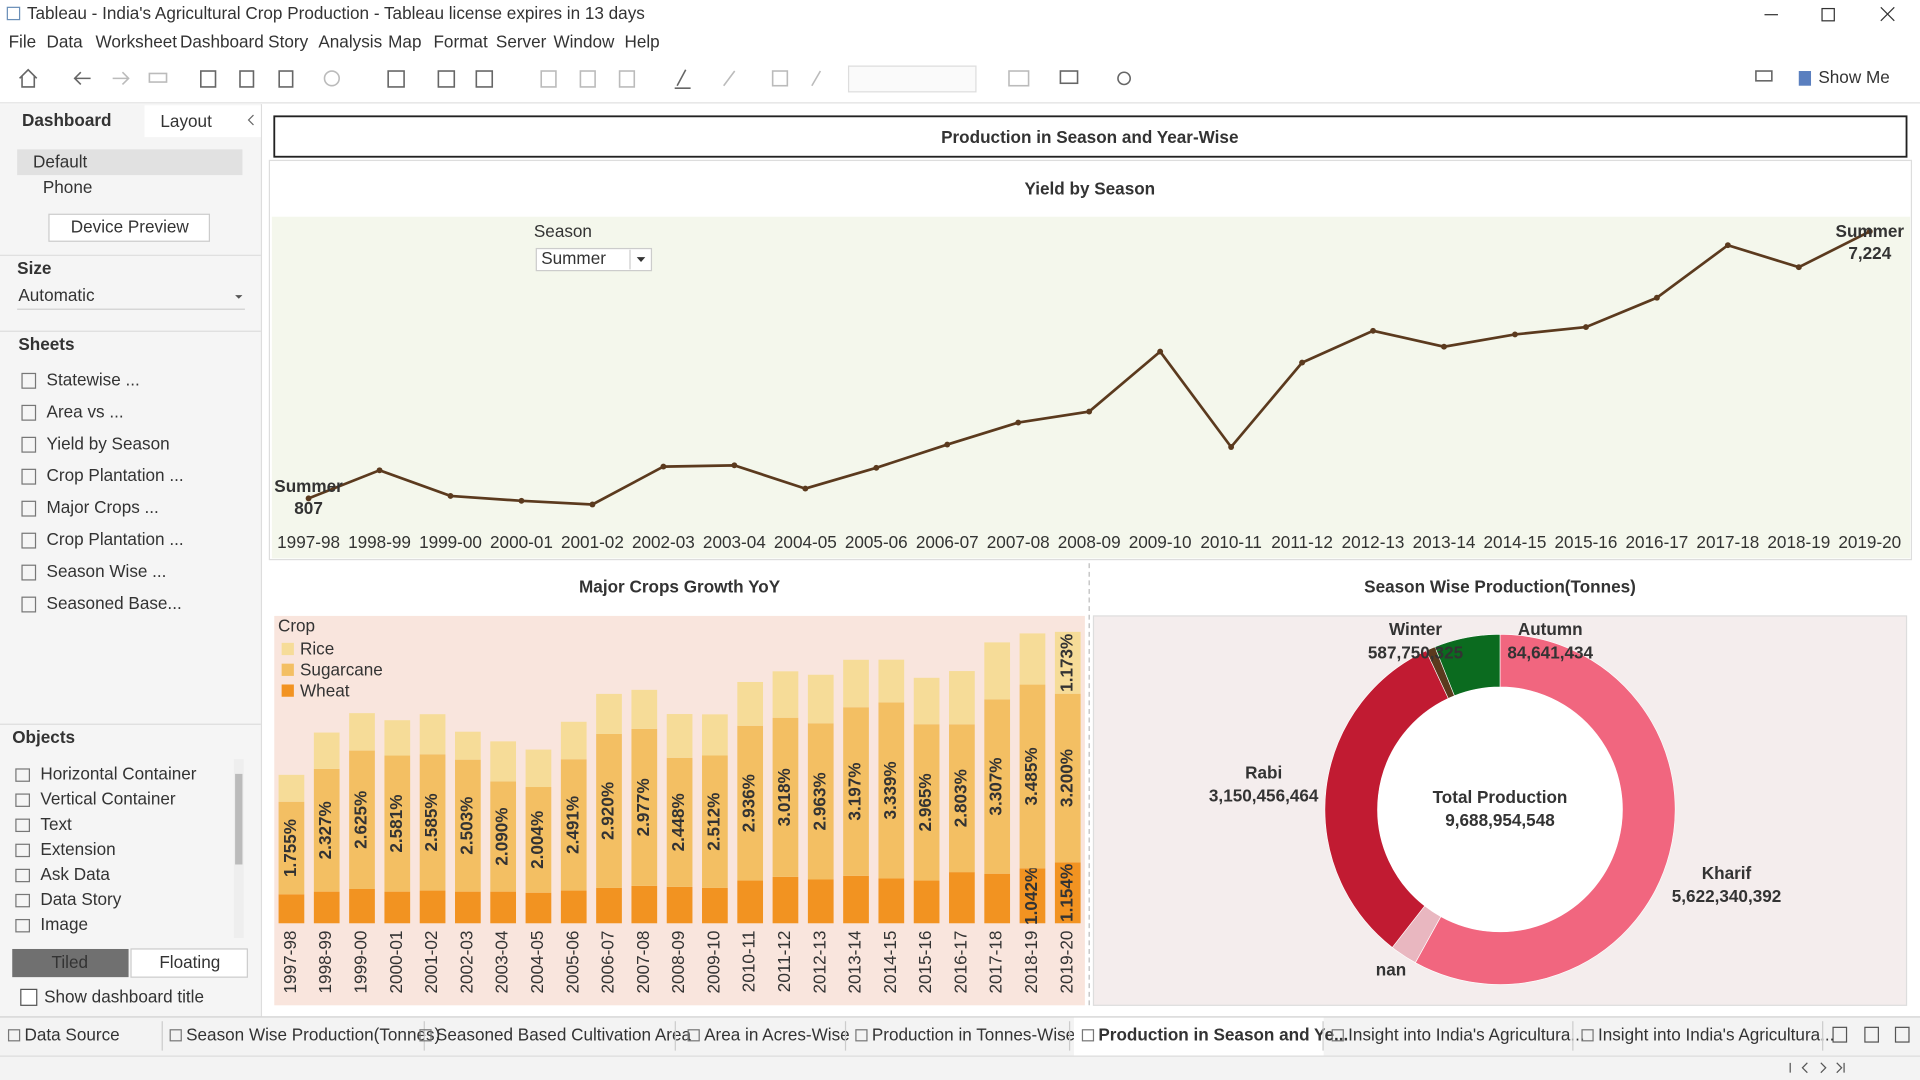  Describe the element at coordinates (286, 79) in the screenshot. I see `pause-icon` at that location.